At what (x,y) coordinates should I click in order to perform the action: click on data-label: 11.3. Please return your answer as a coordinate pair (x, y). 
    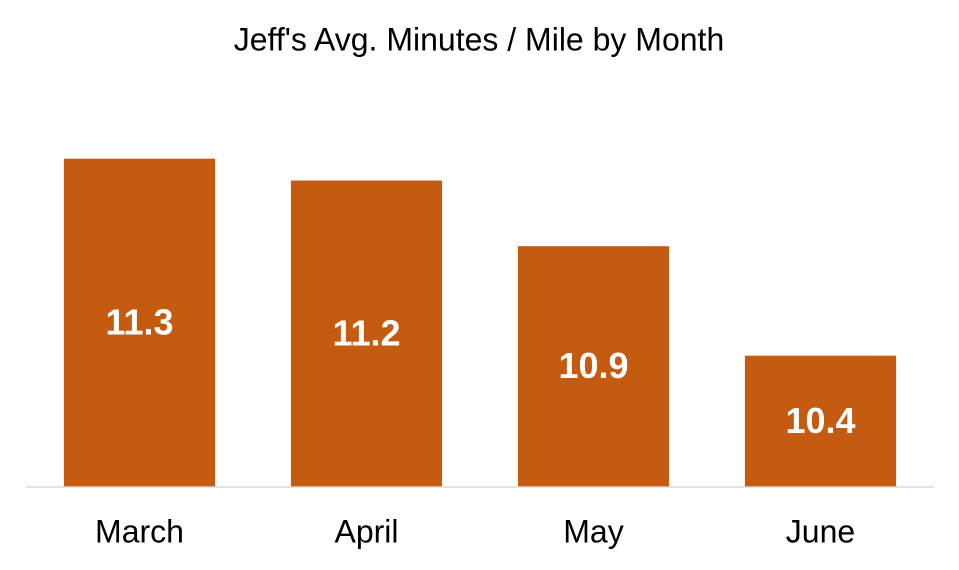
    Looking at the image, I should click on (139, 321).